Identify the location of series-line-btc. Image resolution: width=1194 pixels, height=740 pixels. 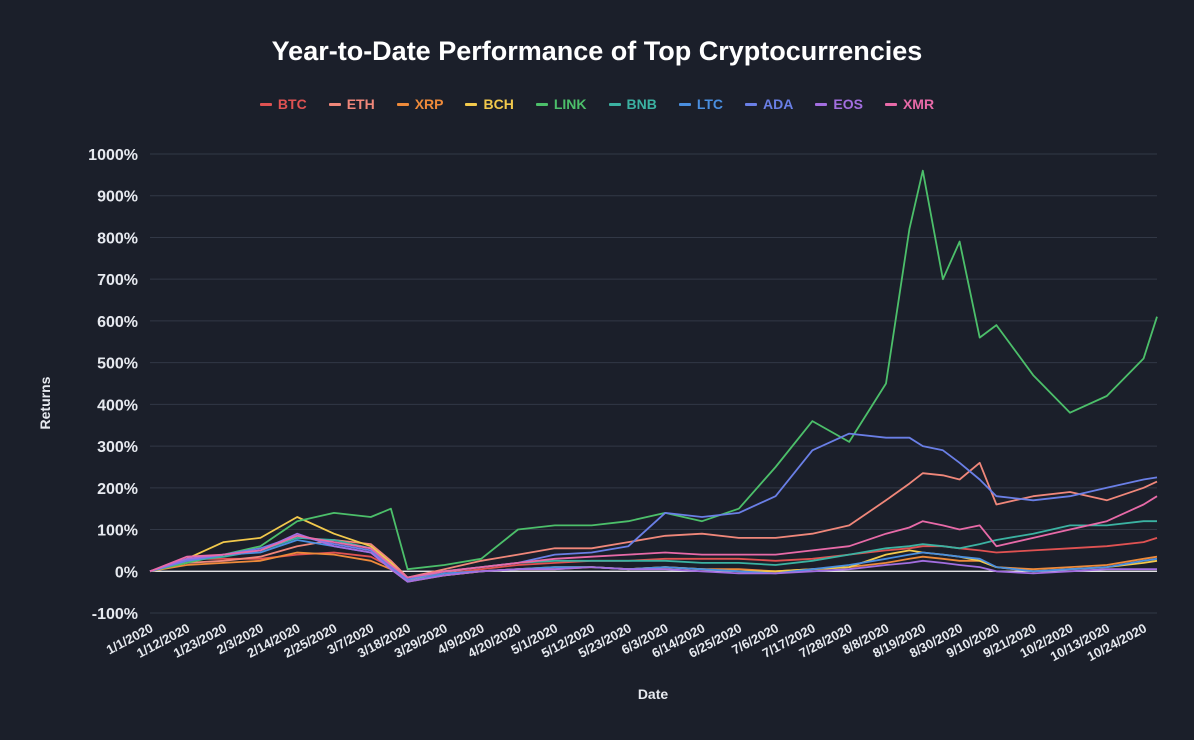
(653, 559).